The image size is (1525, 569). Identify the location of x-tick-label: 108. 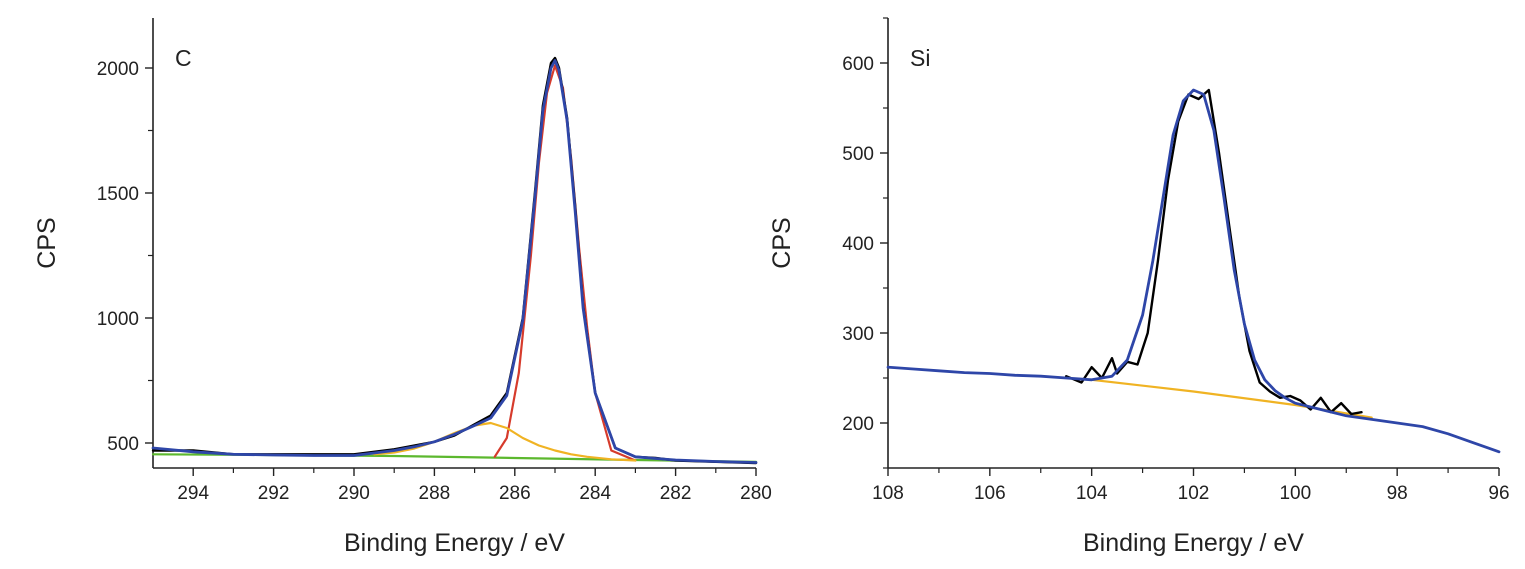
(888, 493).